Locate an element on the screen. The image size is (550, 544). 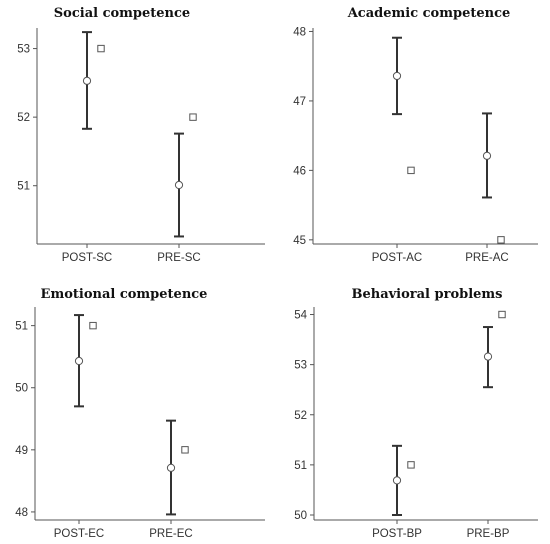
panel-social-competence-title: Social competence is located at coordinates (122, 13).